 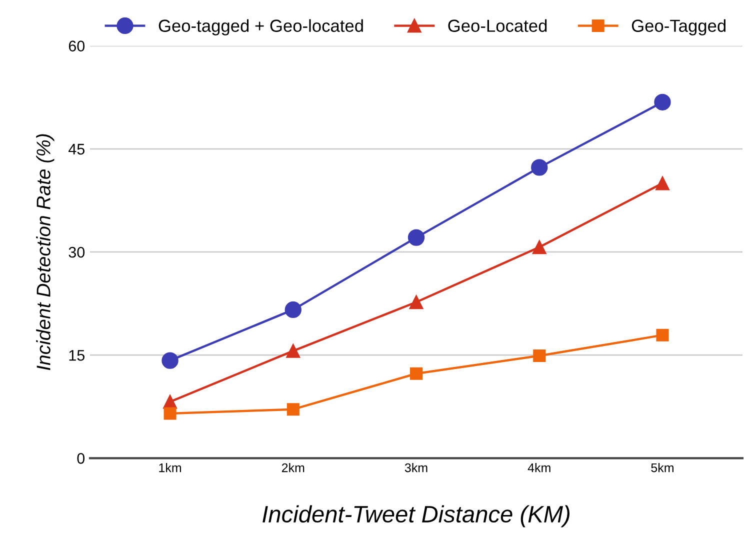 I want to click on y-tick-label: 15, so click(x=76, y=355).